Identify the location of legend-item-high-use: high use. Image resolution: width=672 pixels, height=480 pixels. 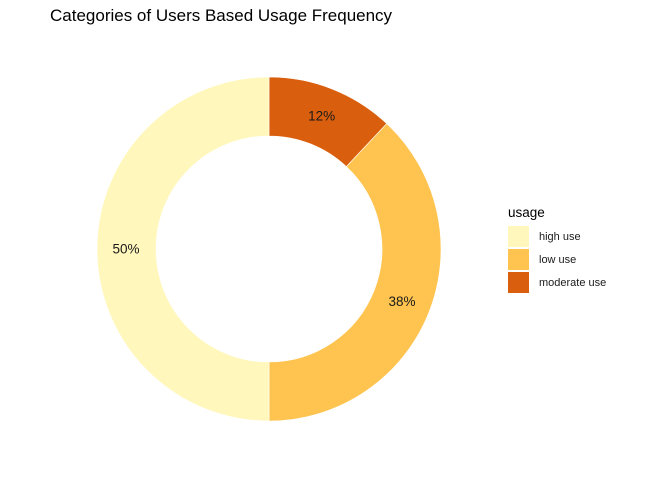
(557, 236).